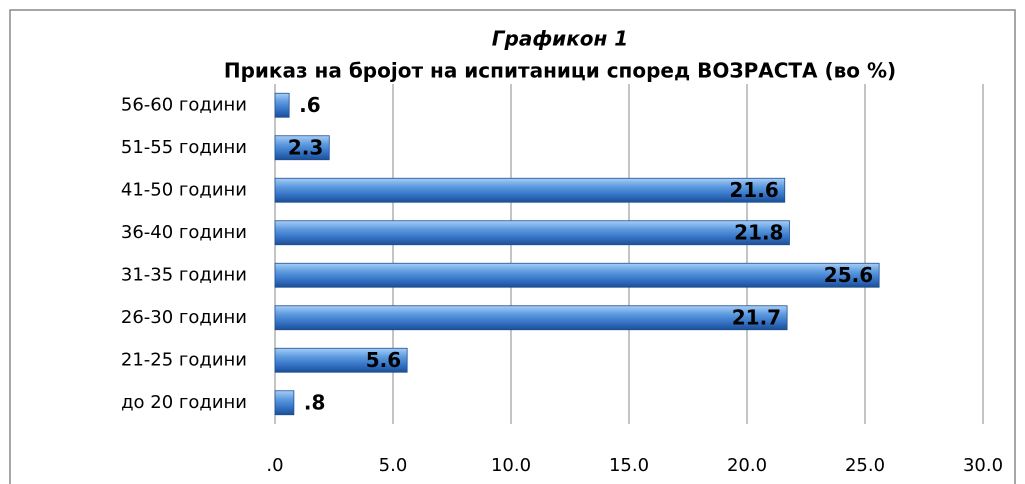 Image resolution: width=1025 pixels, height=484 pixels. What do you see at coordinates (184, 274) in the screenshot?
I see `y-tick-label: 31-35 години` at bounding box center [184, 274].